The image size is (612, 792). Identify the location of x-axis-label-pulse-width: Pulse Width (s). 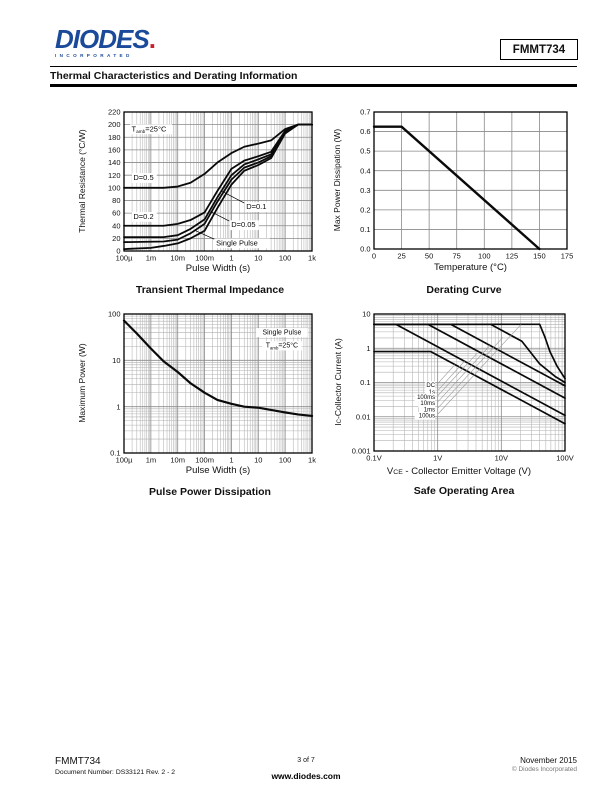
(218, 268).